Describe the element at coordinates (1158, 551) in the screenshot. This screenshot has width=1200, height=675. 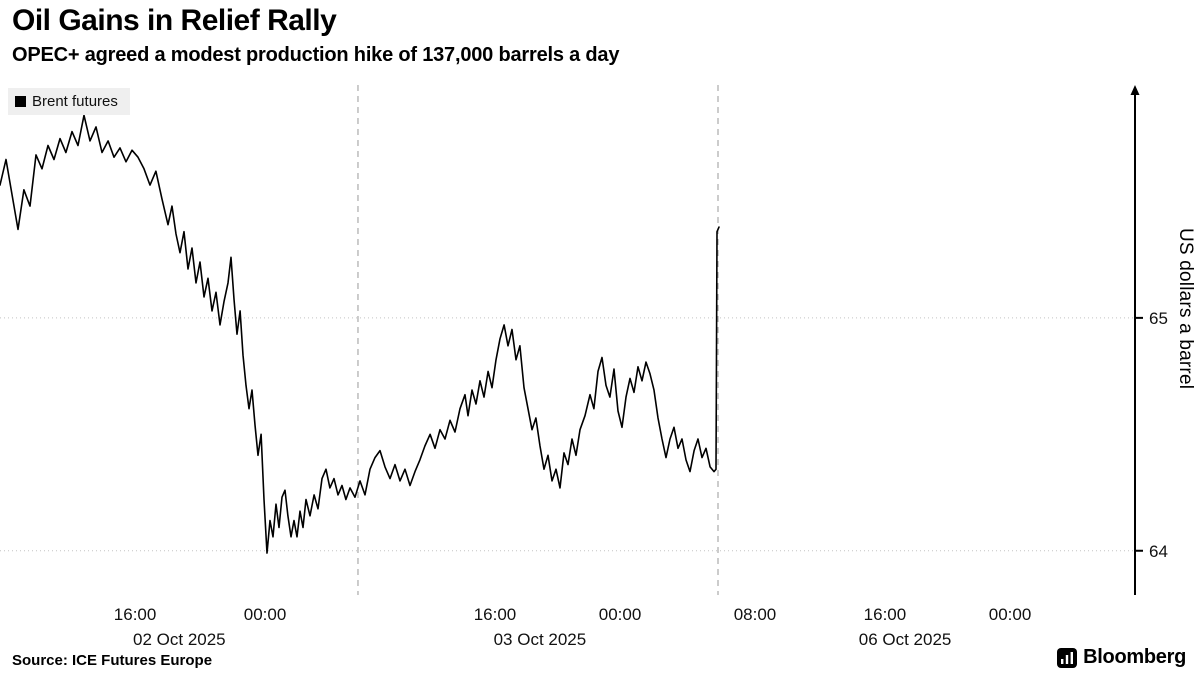
I see `y-tick-label: 64` at that location.